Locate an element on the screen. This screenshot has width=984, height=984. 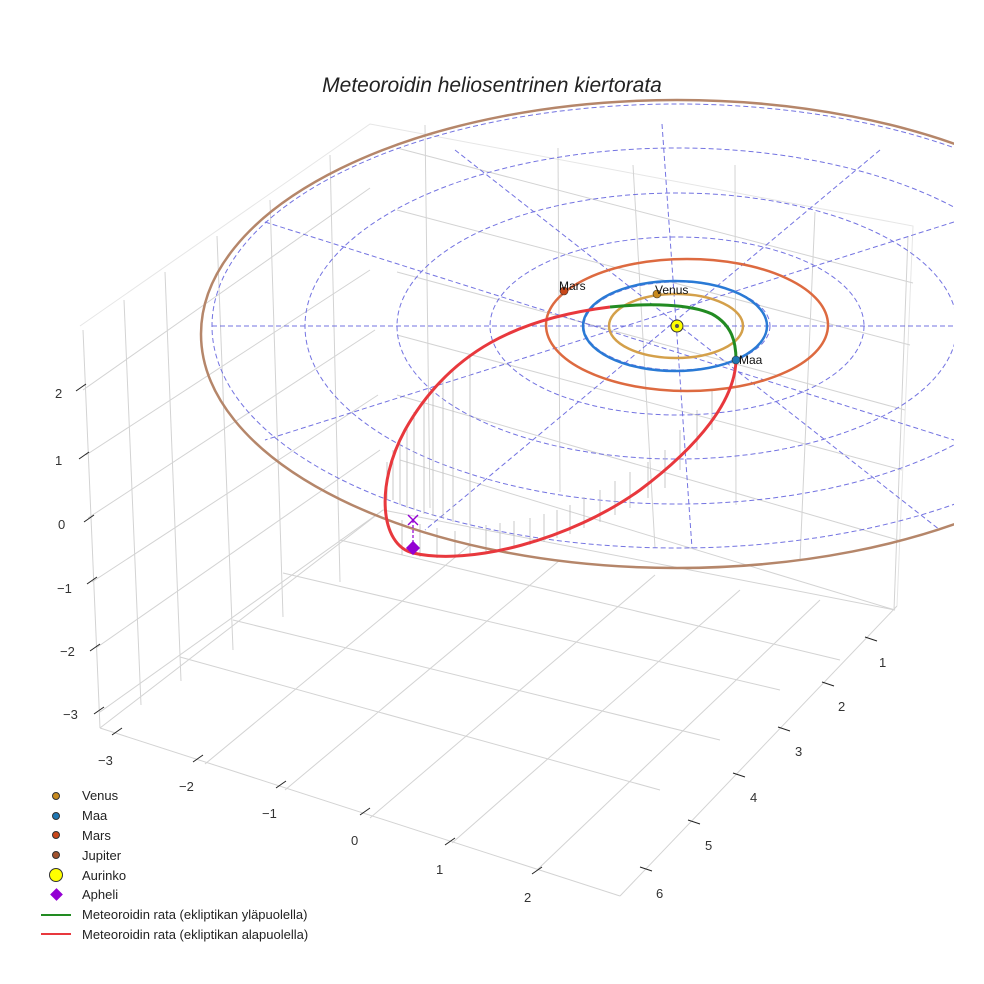
mars-marker is located at coordinates (564, 291).